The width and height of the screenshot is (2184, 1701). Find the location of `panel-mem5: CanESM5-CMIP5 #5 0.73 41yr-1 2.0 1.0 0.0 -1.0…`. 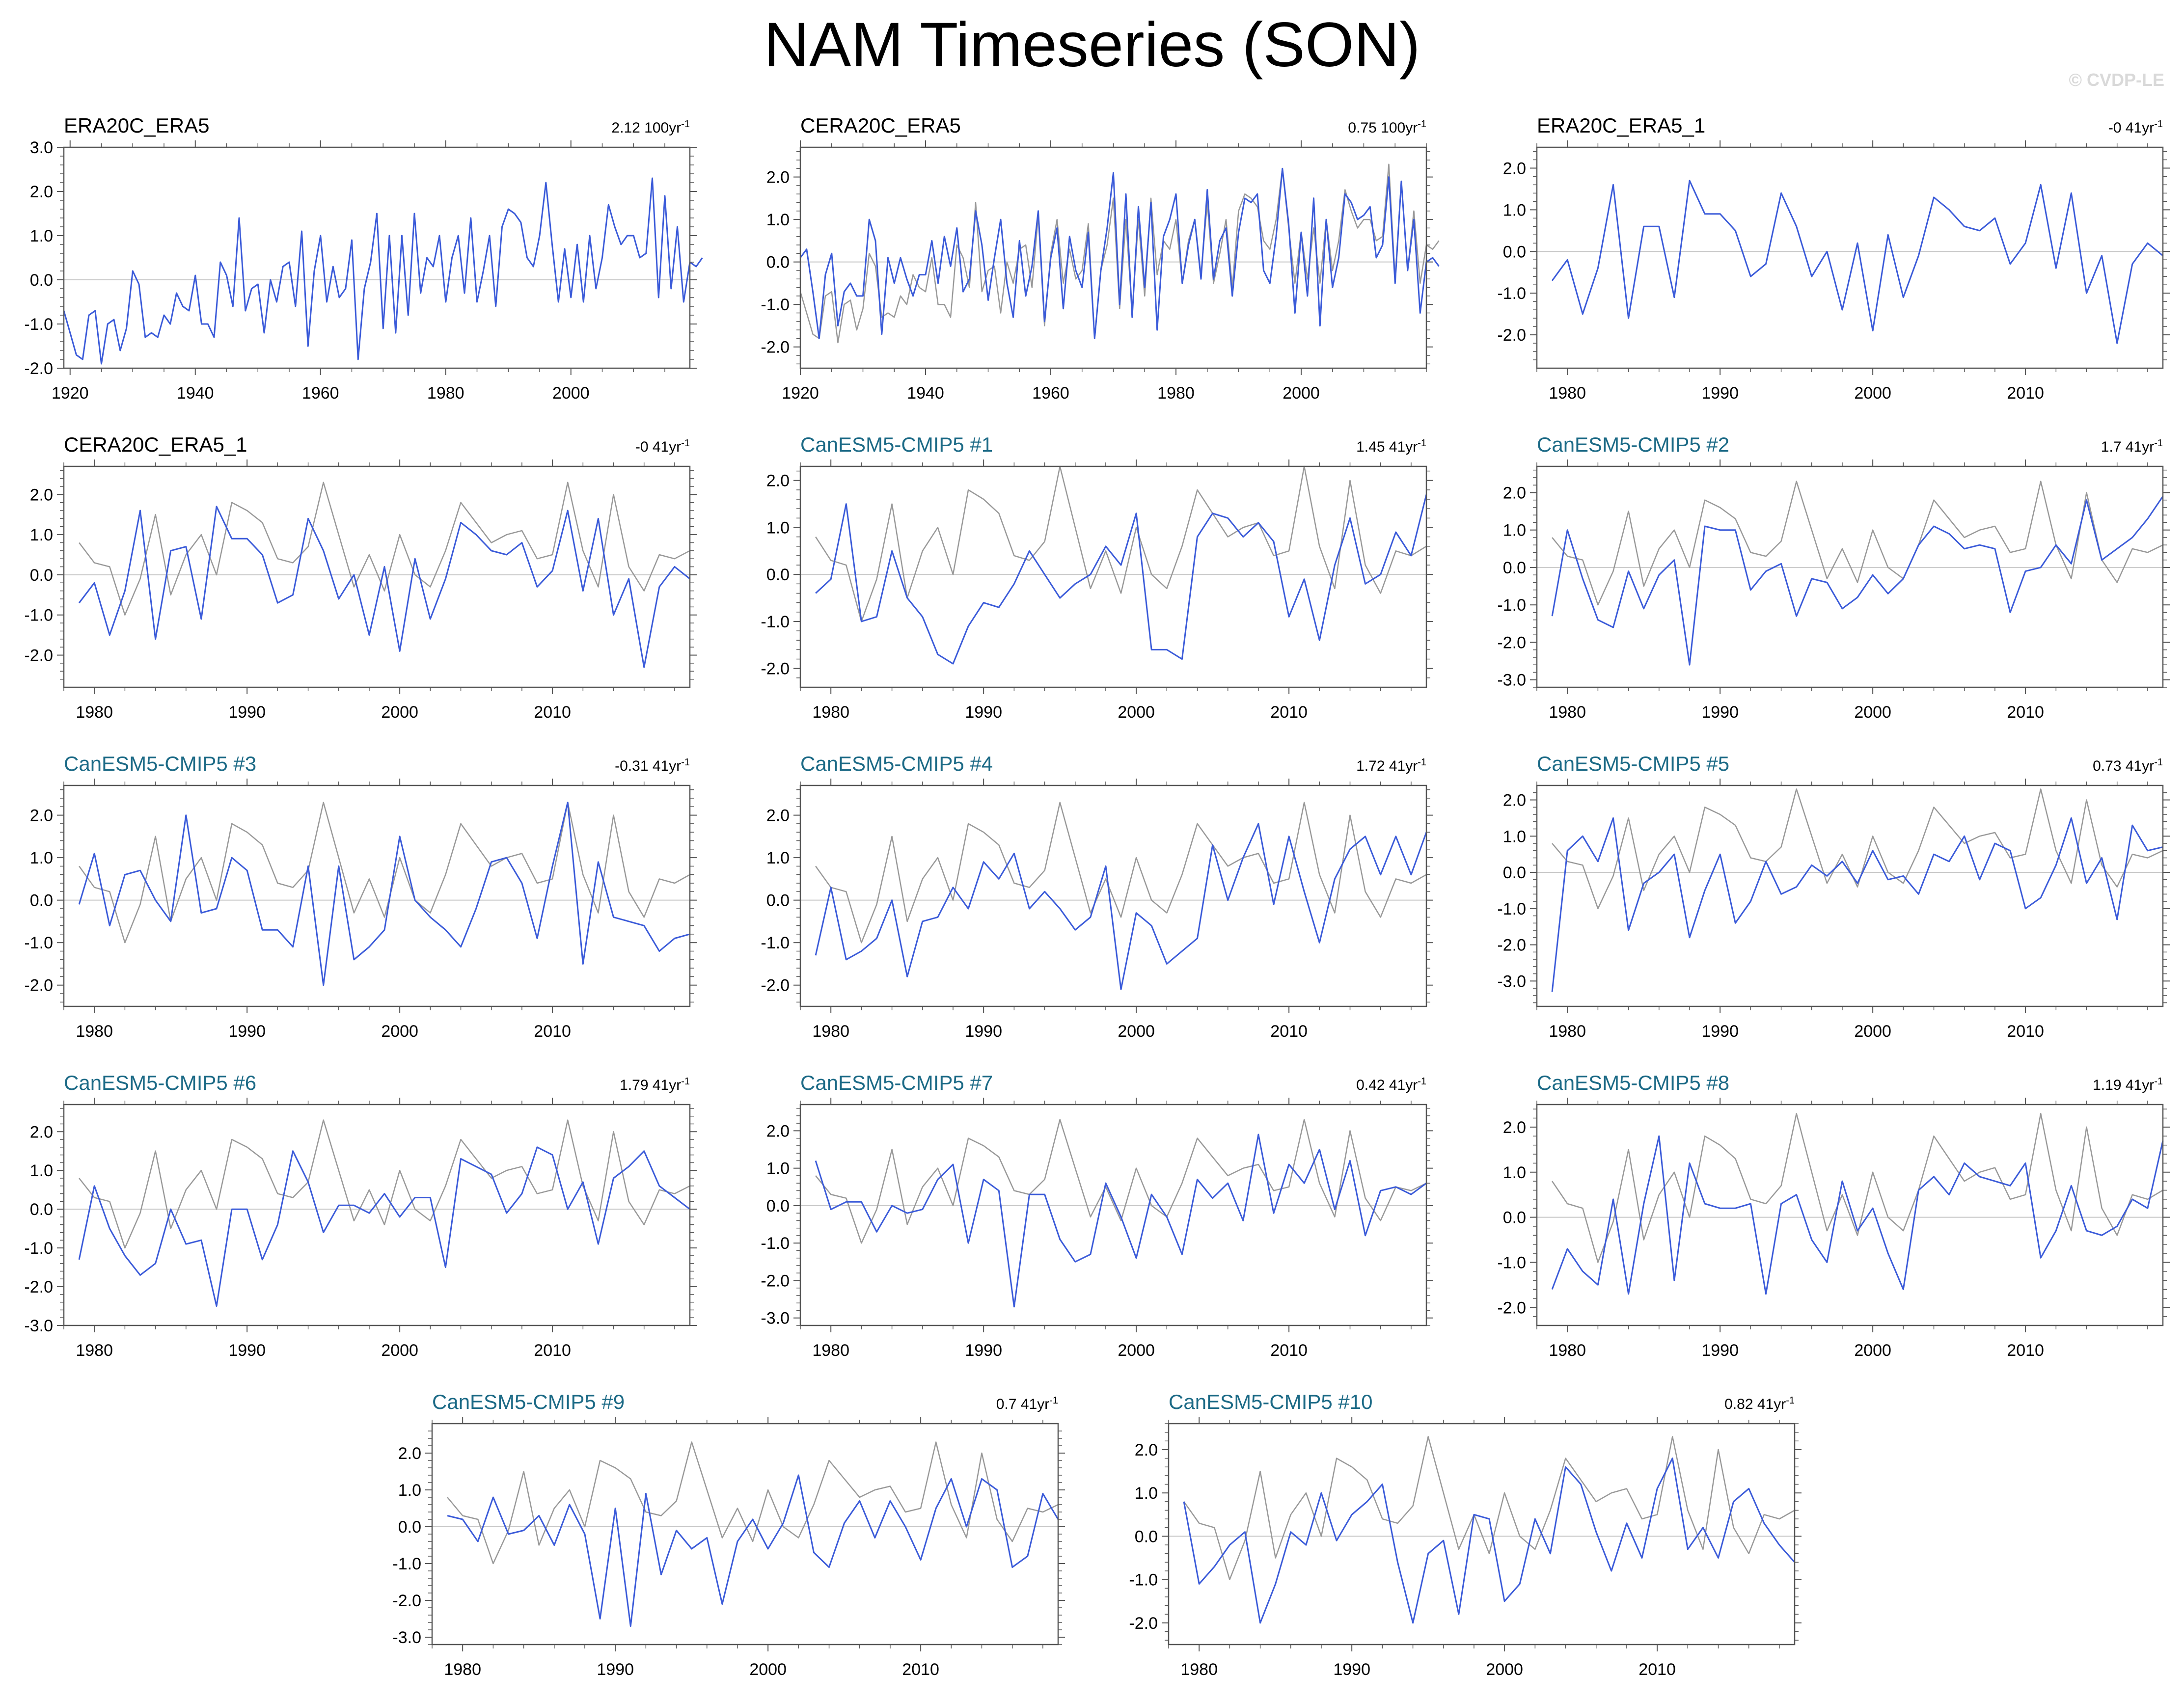

panel-mem5: CanESM5-CMIP5 #5 0.73 41yr-1 2.0 1.0 0.0 -1.0… is located at coordinates (1840, 898).